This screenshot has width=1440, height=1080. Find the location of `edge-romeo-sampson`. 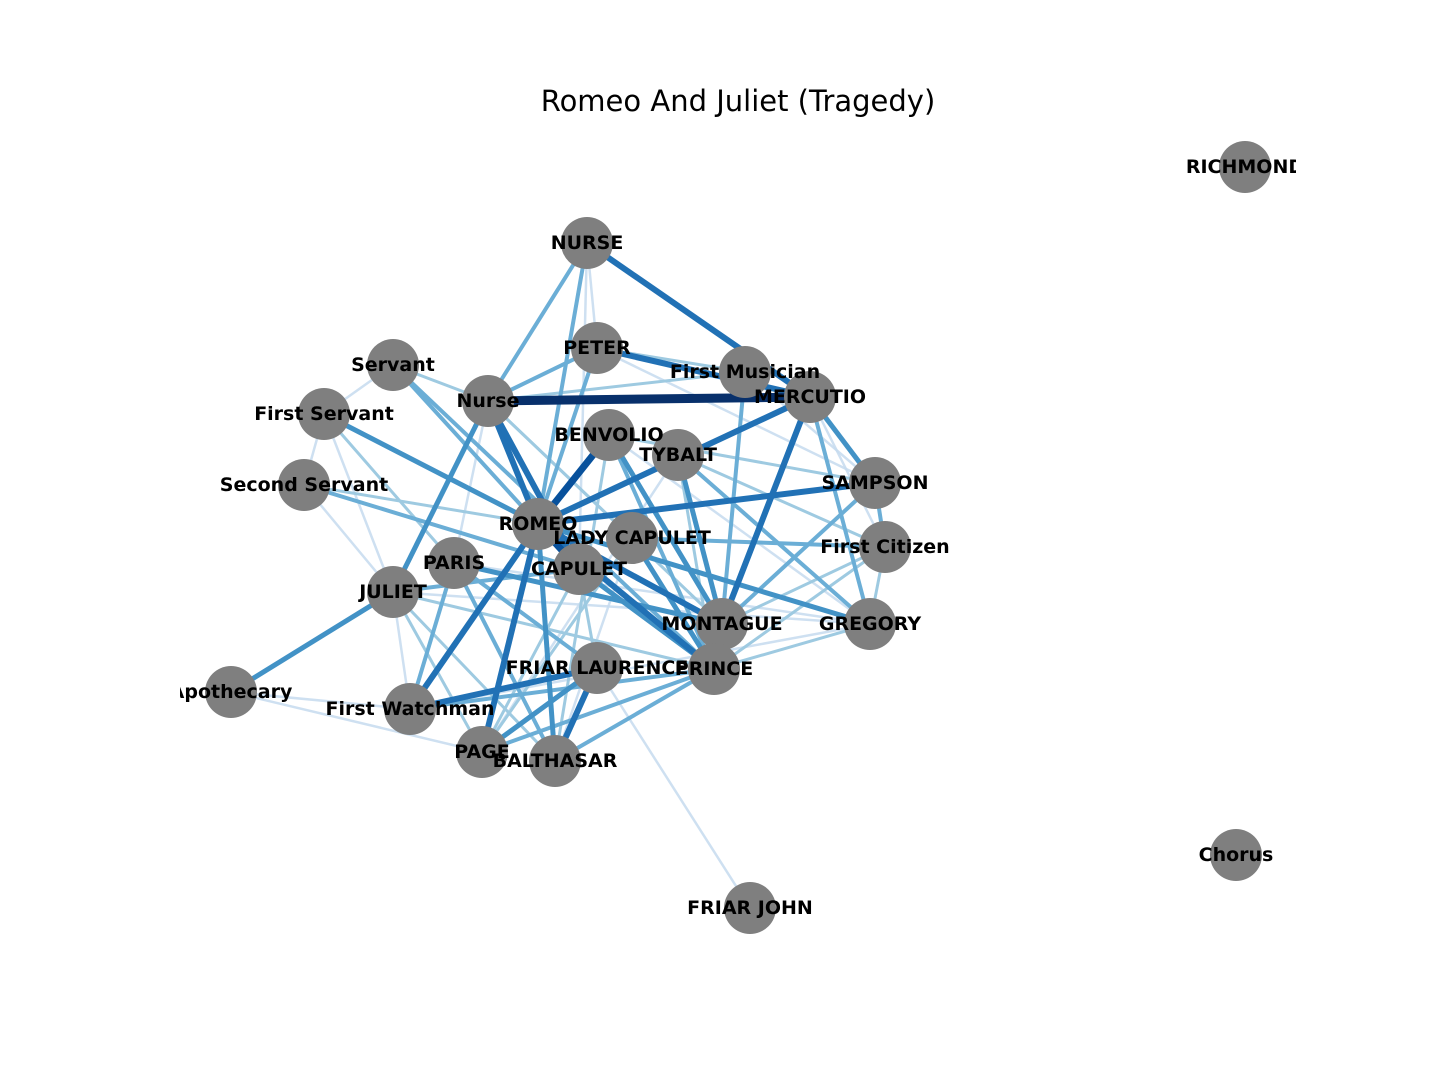

edge-romeo-sampson is located at coordinates (706, 503).